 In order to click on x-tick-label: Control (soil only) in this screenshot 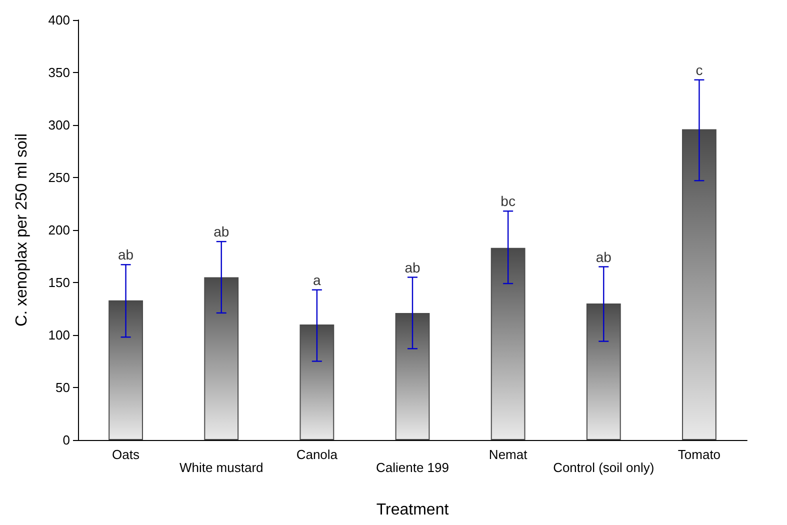, I will do `click(603, 467)`.